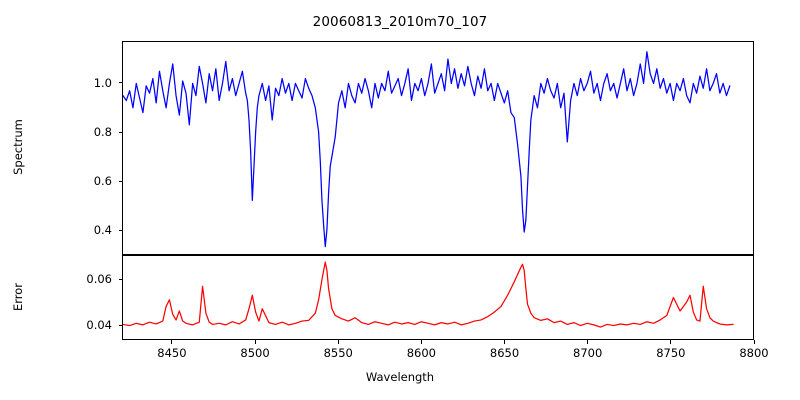 This screenshot has width=800, height=400. What do you see at coordinates (400, 22) in the screenshot?
I see `chart-title: 20060813_2010m70_107` at bounding box center [400, 22].